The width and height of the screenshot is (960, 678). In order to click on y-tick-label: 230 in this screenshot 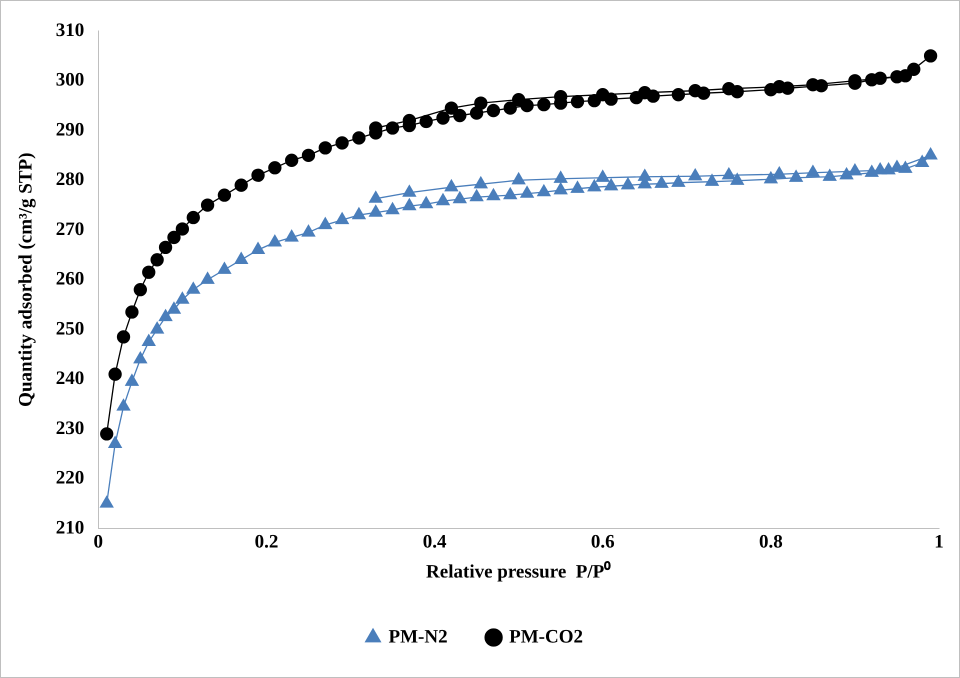, I will do `click(70, 428)`.